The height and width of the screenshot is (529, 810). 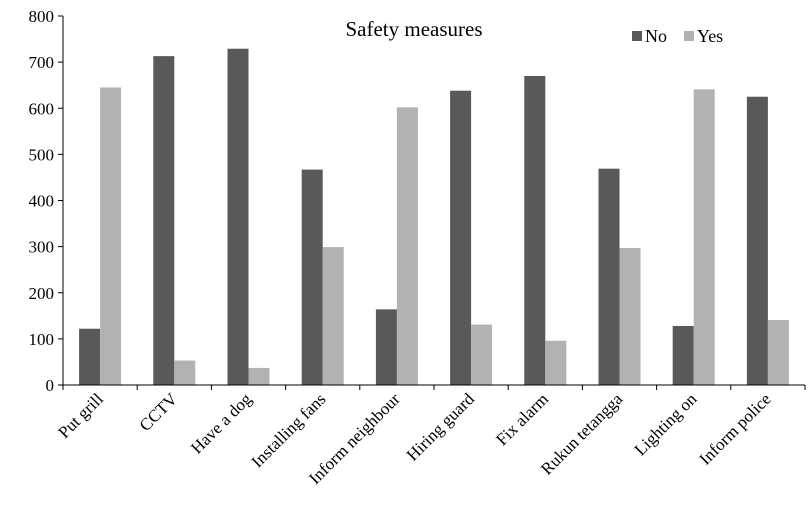 I want to click on y-tick-label: 0, so click(x=50, y=385).